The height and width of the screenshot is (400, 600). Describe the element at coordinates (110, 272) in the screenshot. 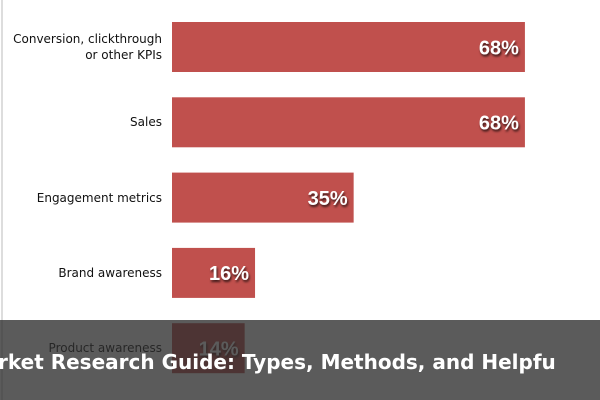

I see `category-label: Brand awareness` at that location.